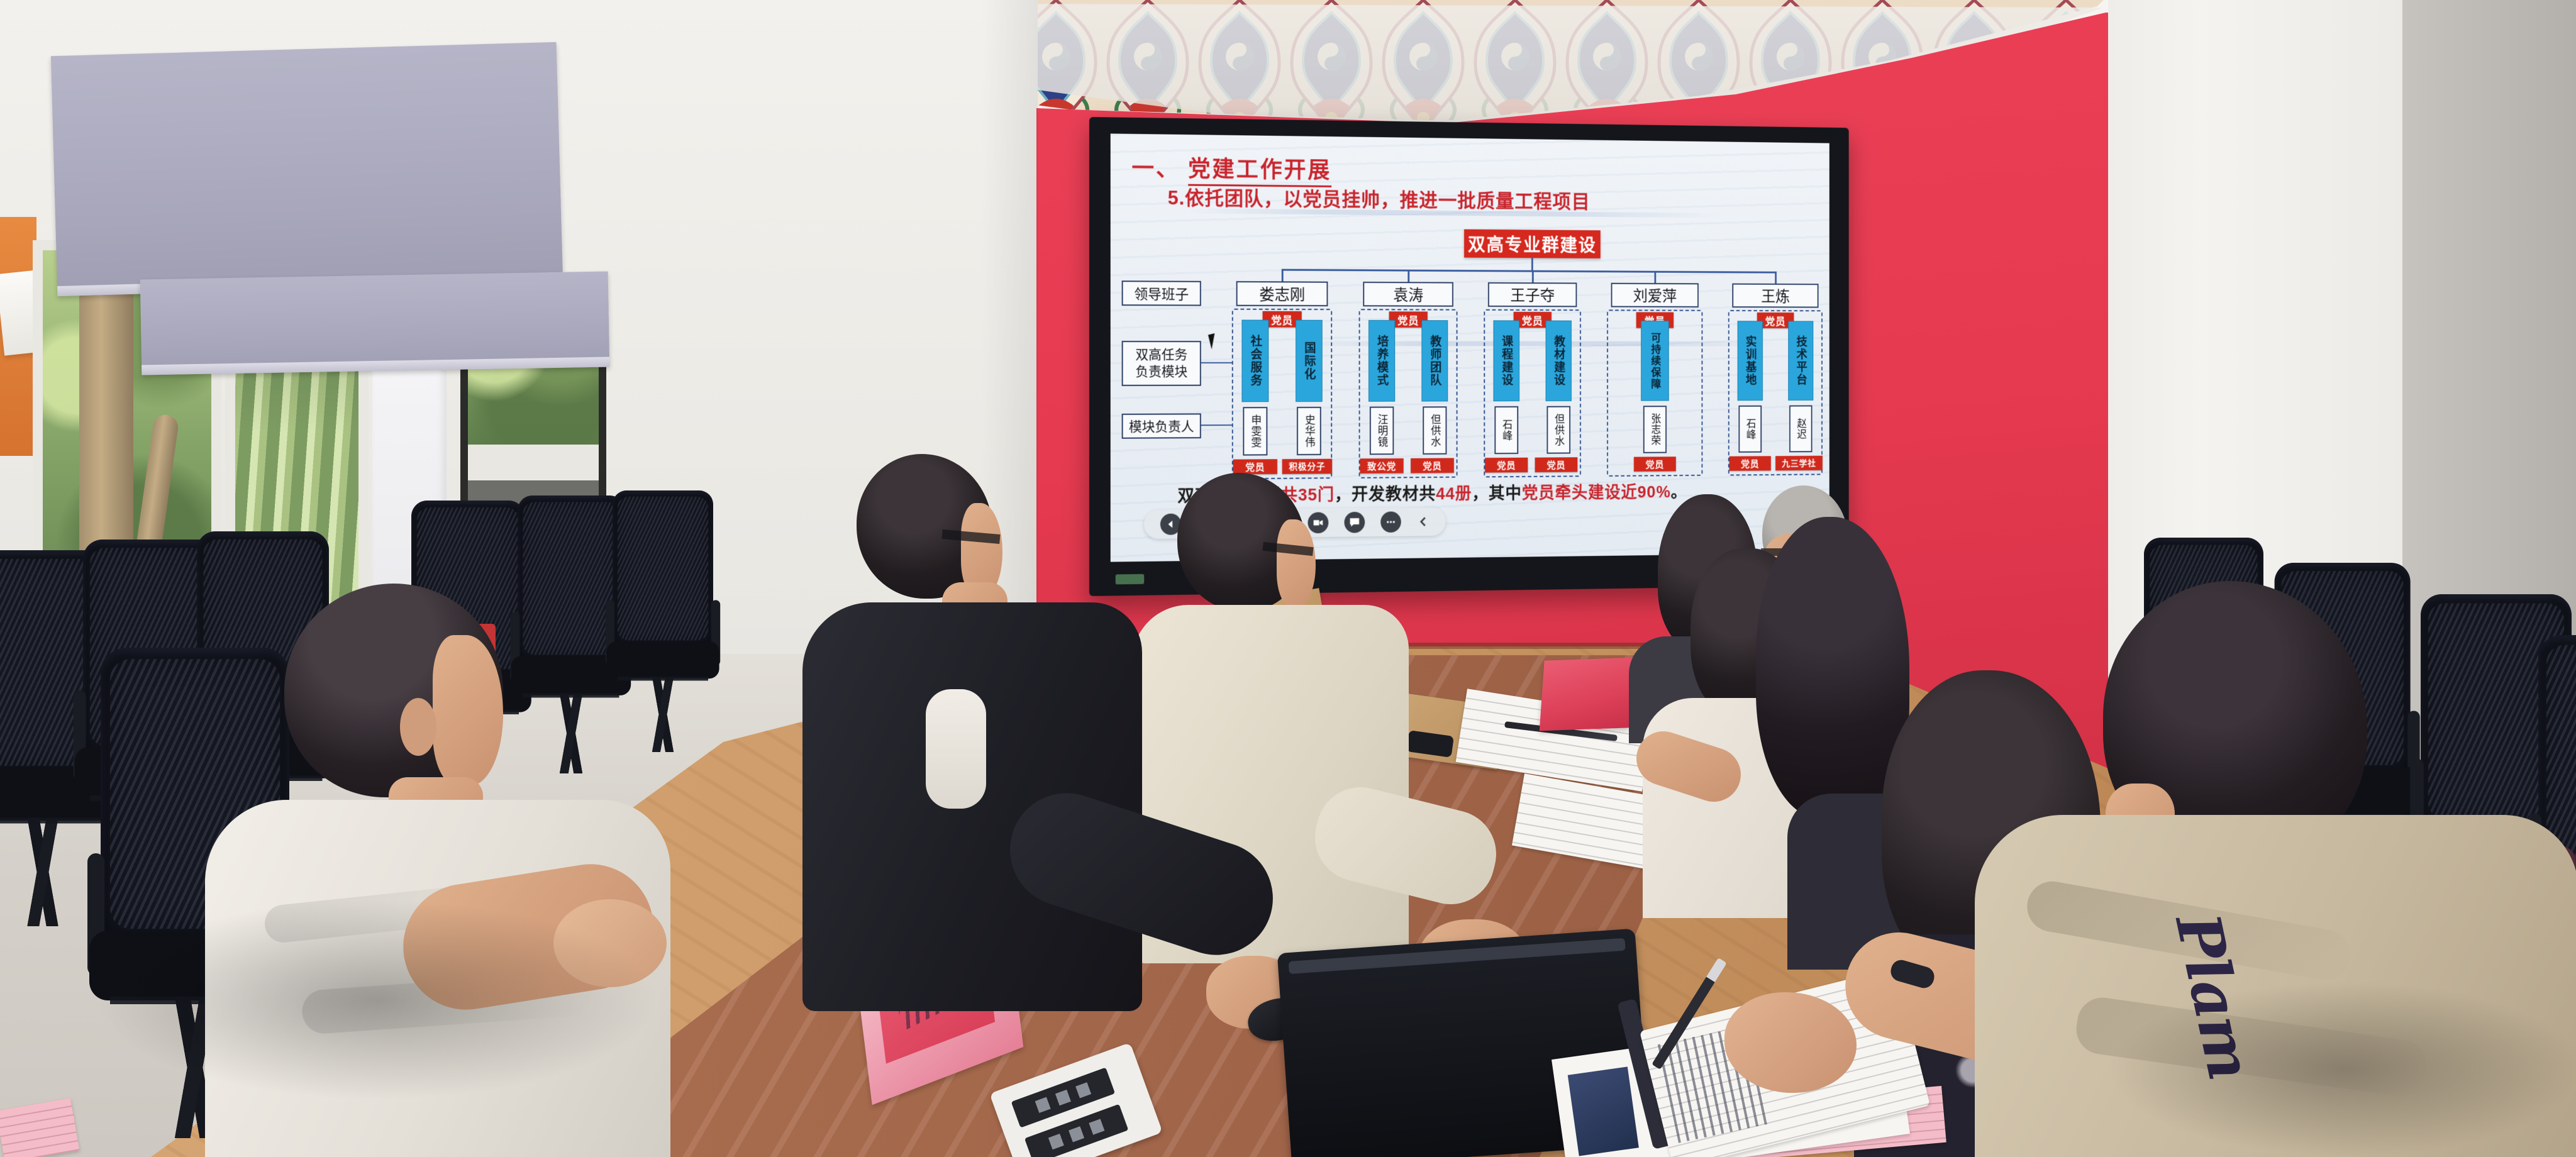  I want to click on lead-badge: 积极分子, so click(1307, 466).